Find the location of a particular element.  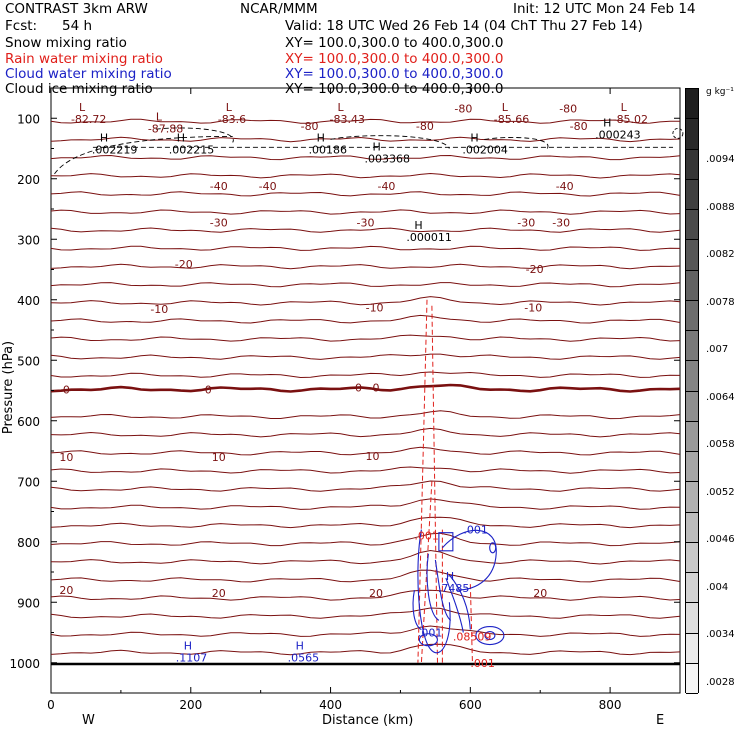

x-tick-label: 600 is located at coordinates (470, 705).